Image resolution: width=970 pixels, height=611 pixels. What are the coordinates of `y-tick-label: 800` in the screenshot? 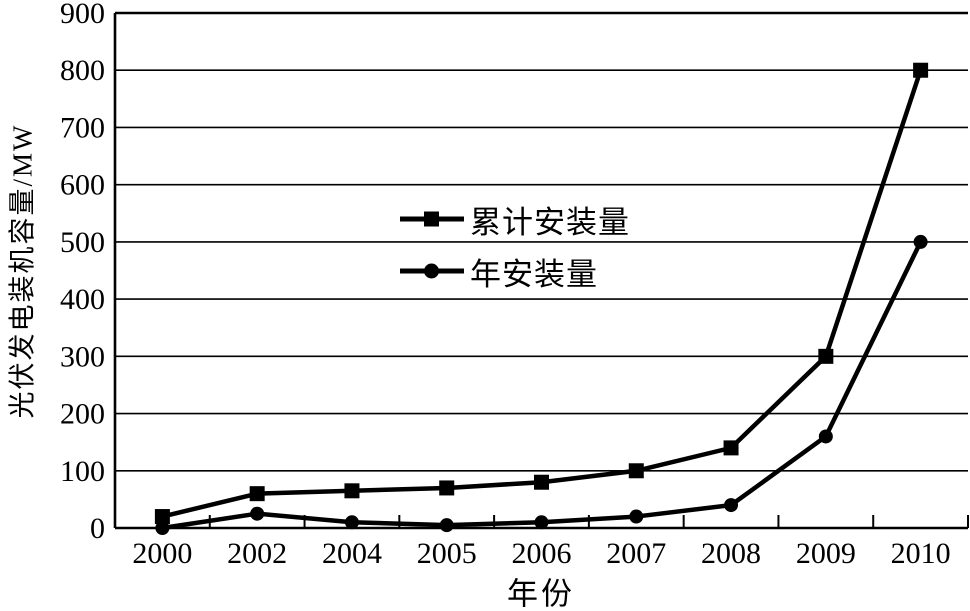 It's located at (82, 70).